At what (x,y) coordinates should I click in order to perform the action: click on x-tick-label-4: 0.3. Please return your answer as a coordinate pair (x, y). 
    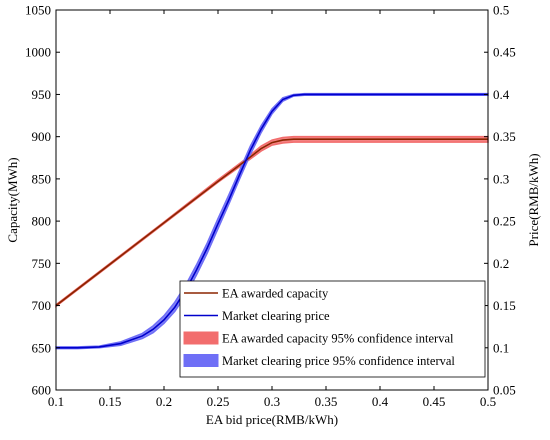
    Looking at the image, I should click on (272, 401).